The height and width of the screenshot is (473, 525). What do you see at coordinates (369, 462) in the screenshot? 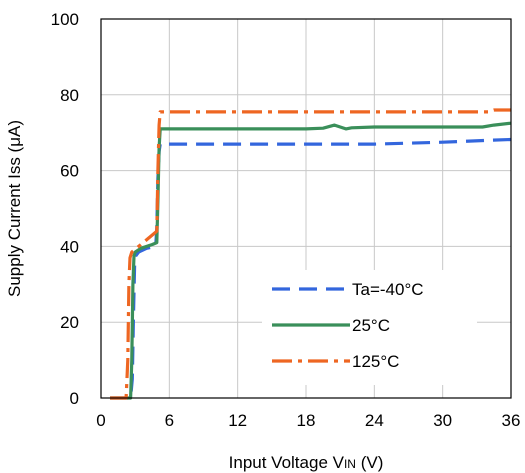
I see `x-axis-title-unit: (V)` at bounding box center [369, 462].